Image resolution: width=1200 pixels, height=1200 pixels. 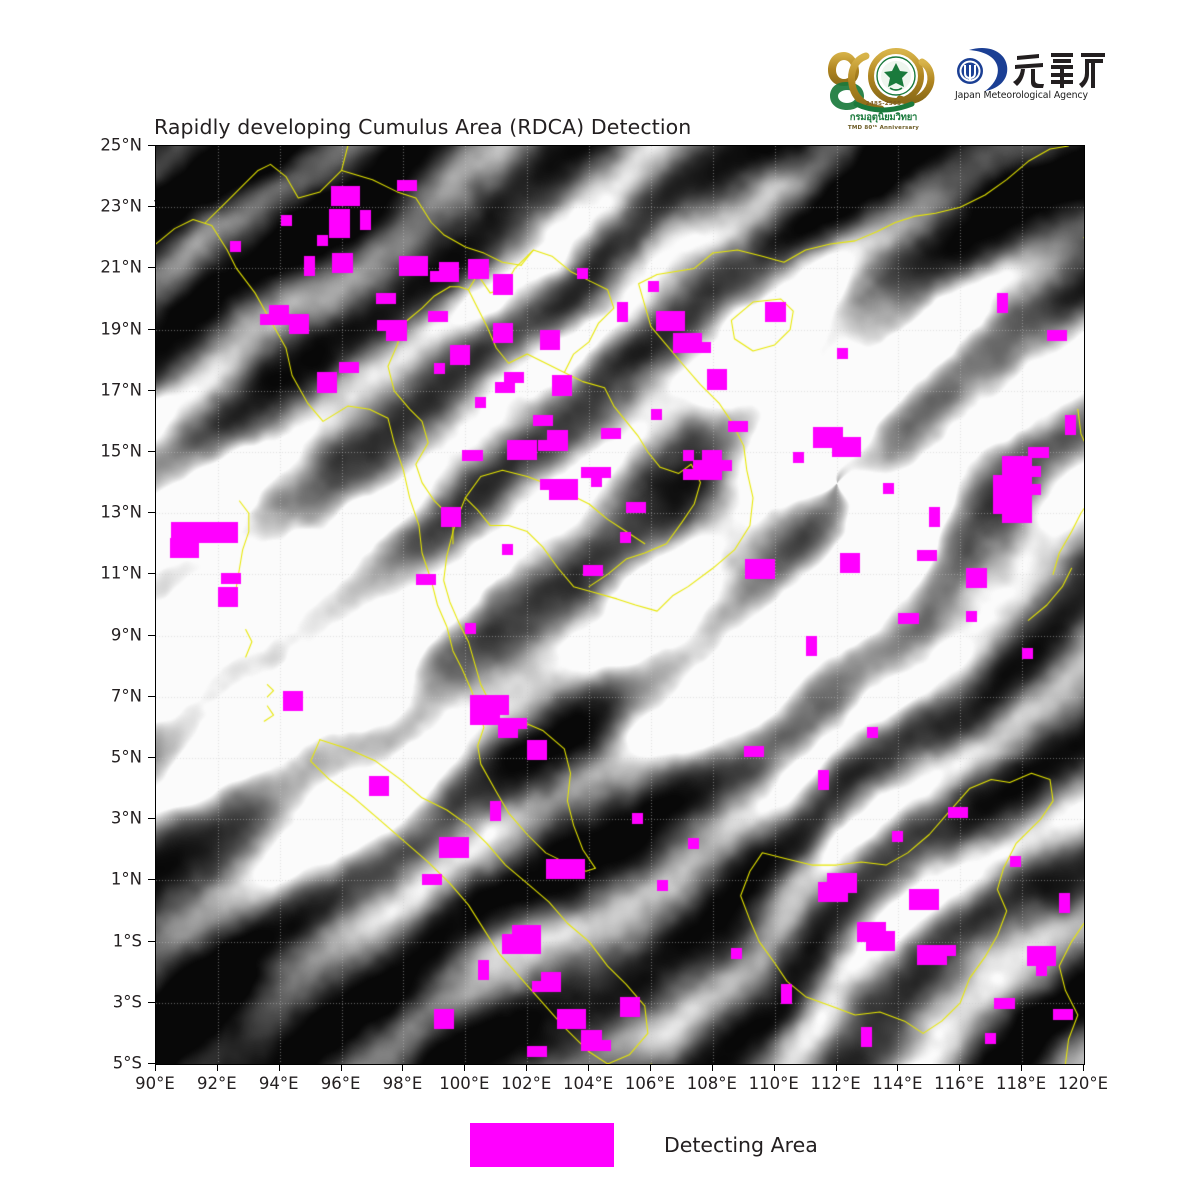 What do you see at coordinates (126, 879) in the screenshot?
I see `y-axis-label: 1°N` at bounding box center [126, 879].